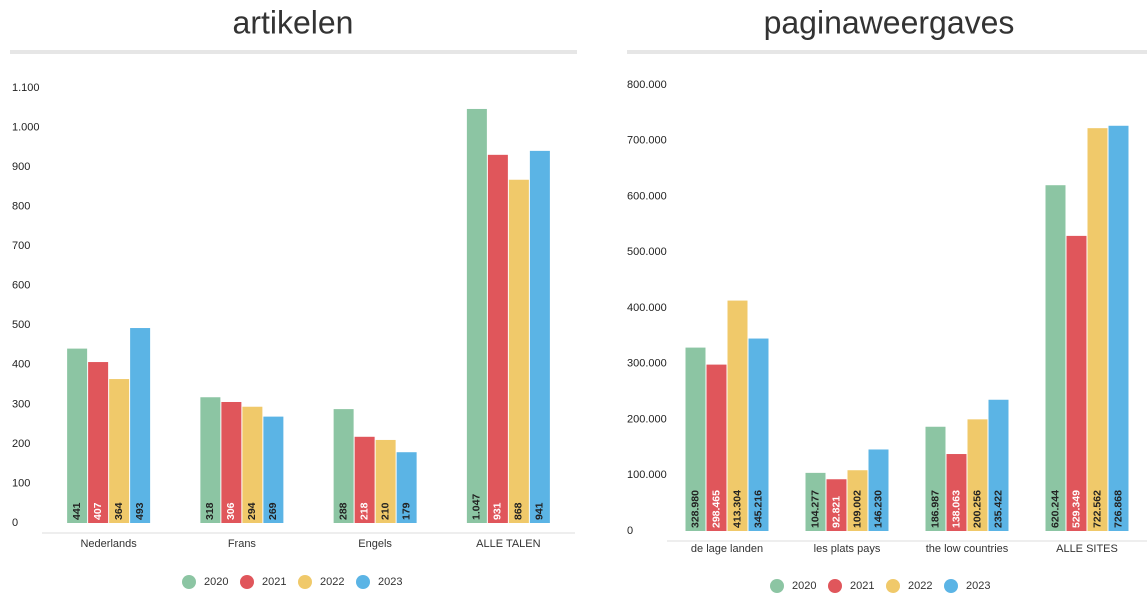  I want to click on y-tick-label: 200.000, so click(647, 419).